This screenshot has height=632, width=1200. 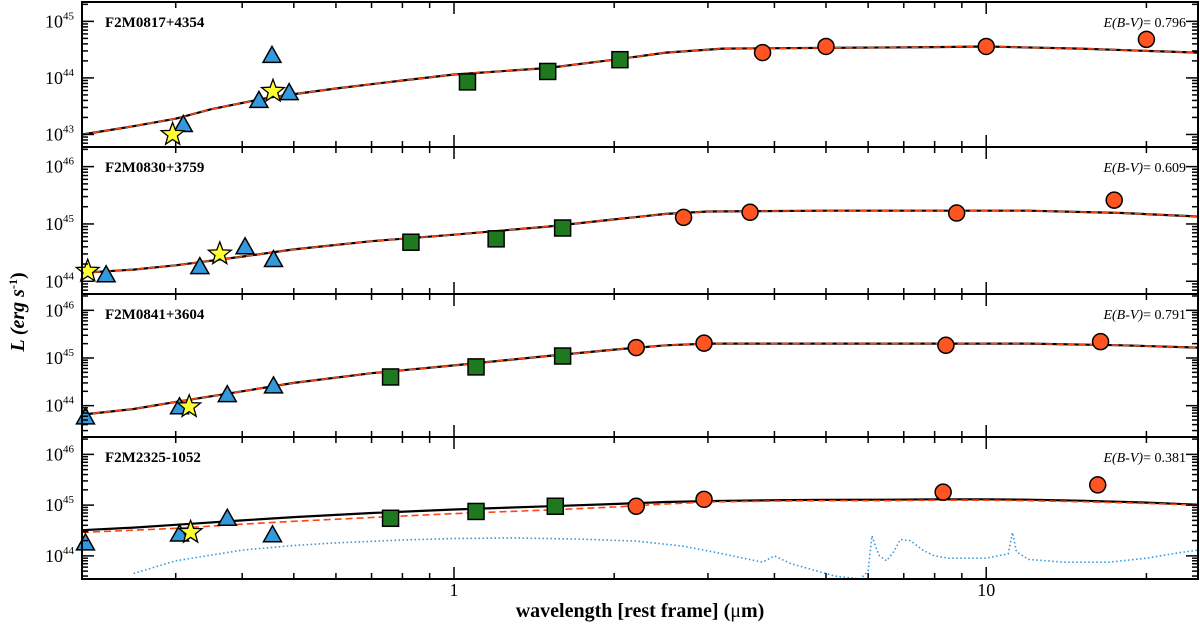 What do you see at coordinates (154, 168) in the screenshot?
I see `panel-title: F2M0830+3759` at bounding box center [154, 168].